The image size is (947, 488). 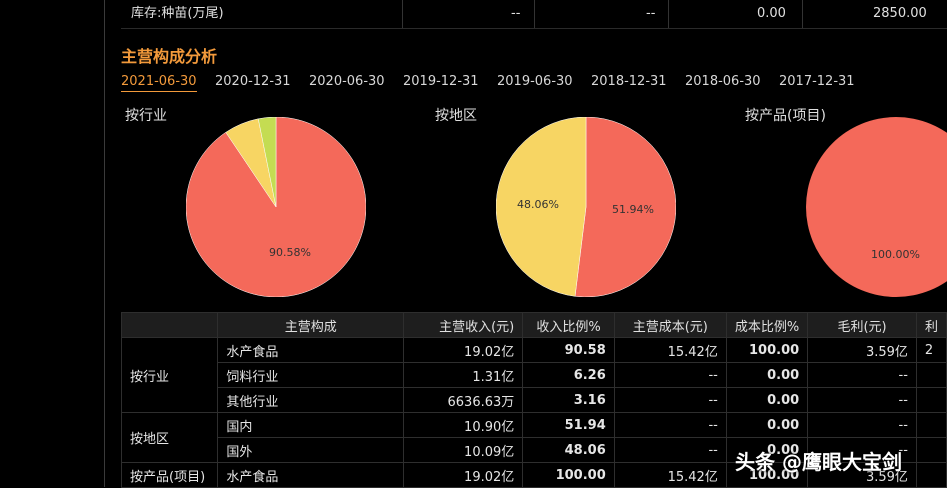 I want to click on tab-2021-06-30: 2021-06-30, so click(x=159, y=83).